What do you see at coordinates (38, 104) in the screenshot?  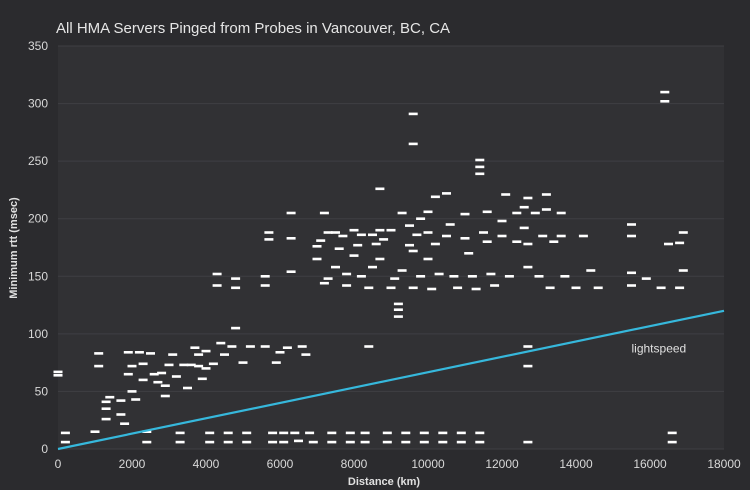 I see `y-tick-label: 300` at bounding box center [38, 104].